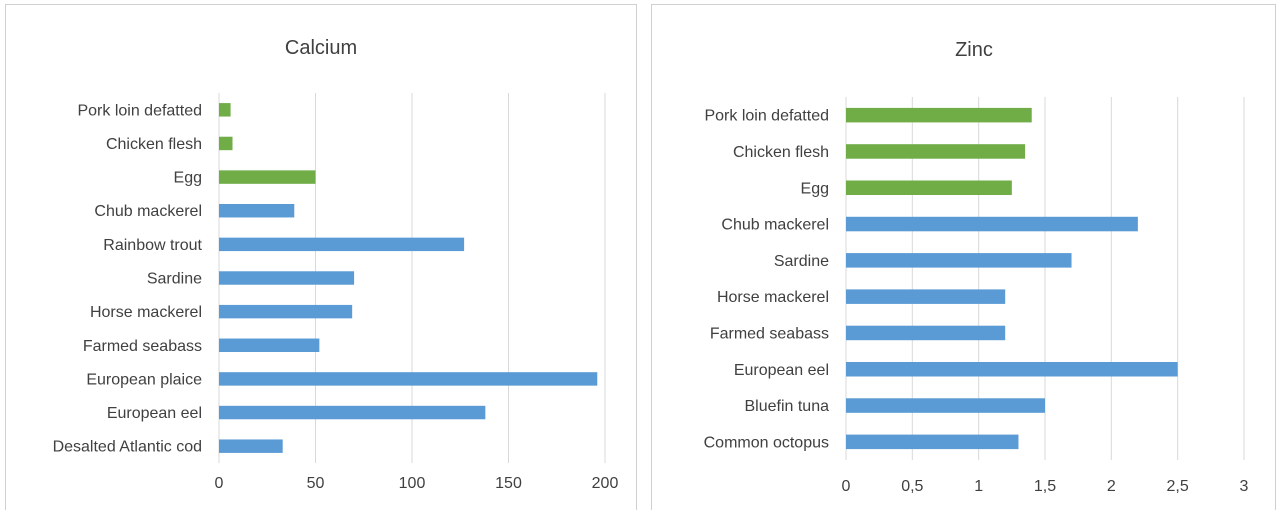  I want to click on zinc-category-label: Sardine, so click(801, 261).